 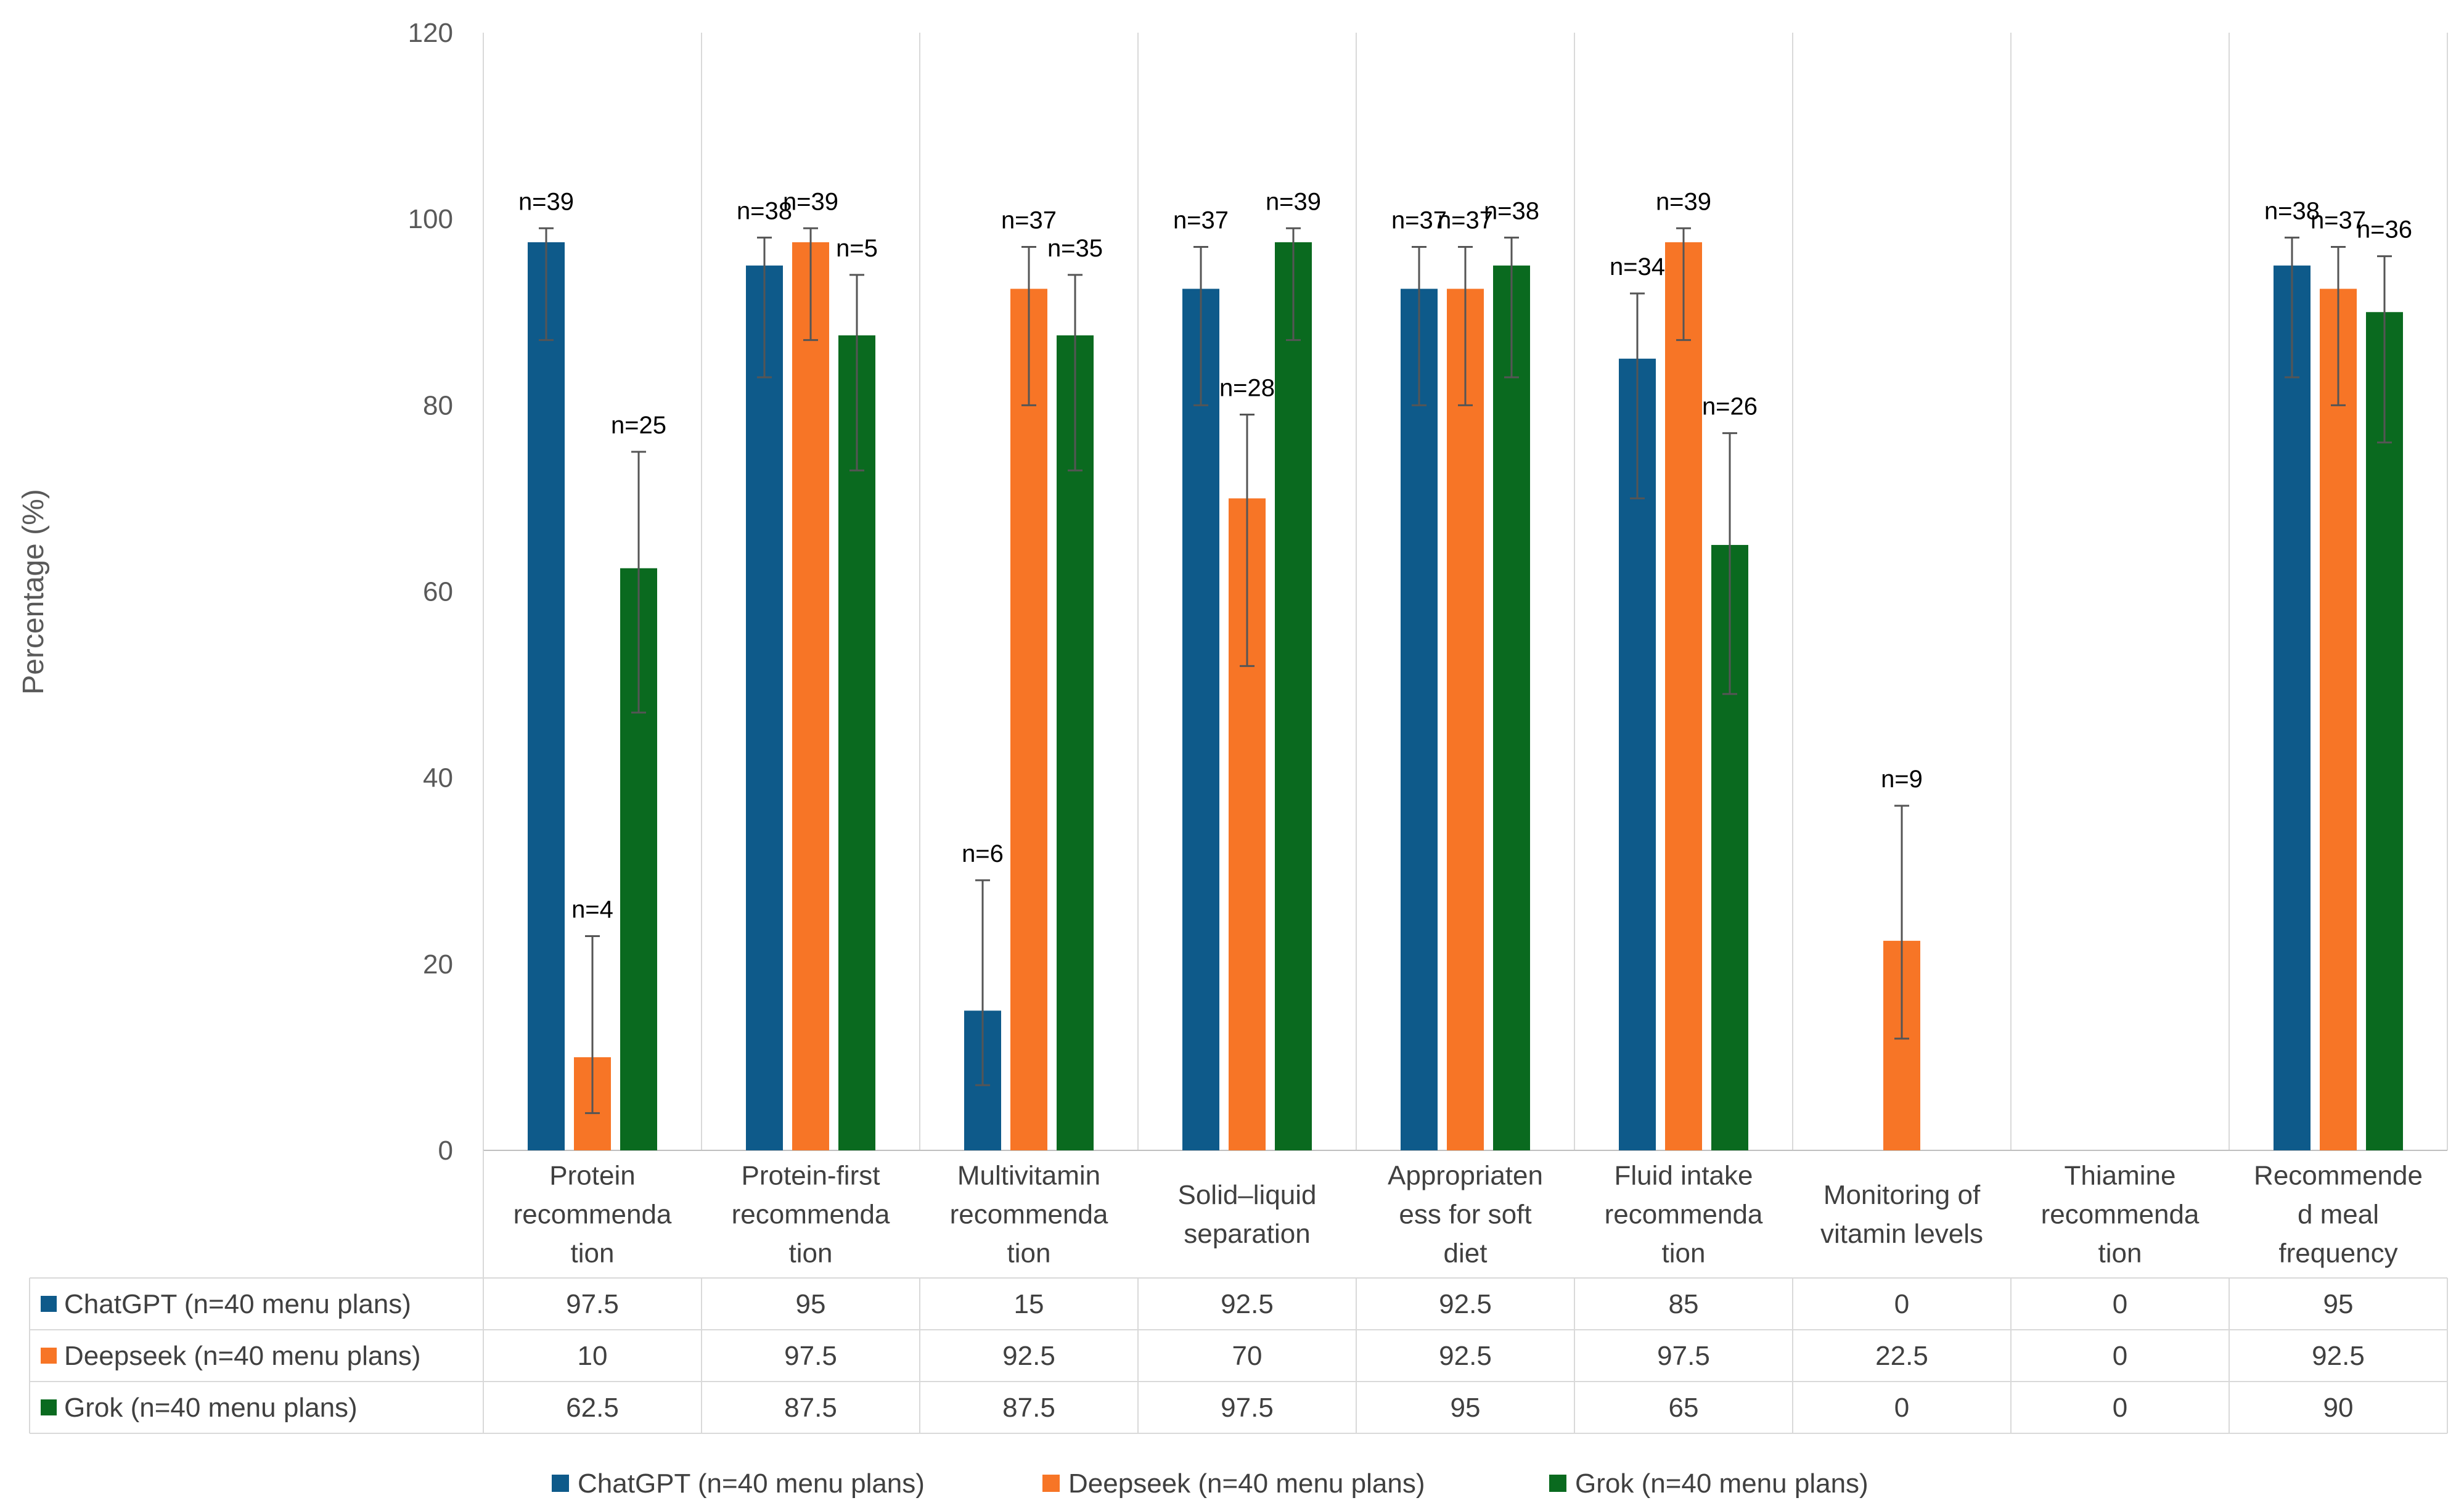 What do you see at coordinates (211, 1408) in the screenshot?
I see `table-row-label: Grok (n=40 menu plans)` at bounding box center [211, 1408].